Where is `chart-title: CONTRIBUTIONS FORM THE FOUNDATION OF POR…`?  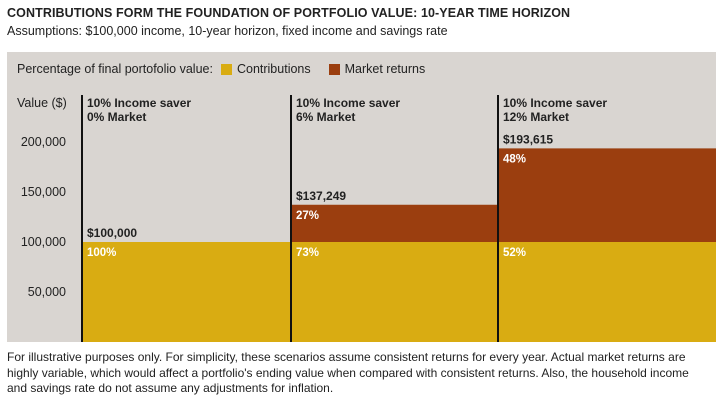
chart-title: CONTRIBUTIONS FORM THE FOUNDATION OF POR… is located at coordinates (289, 13).